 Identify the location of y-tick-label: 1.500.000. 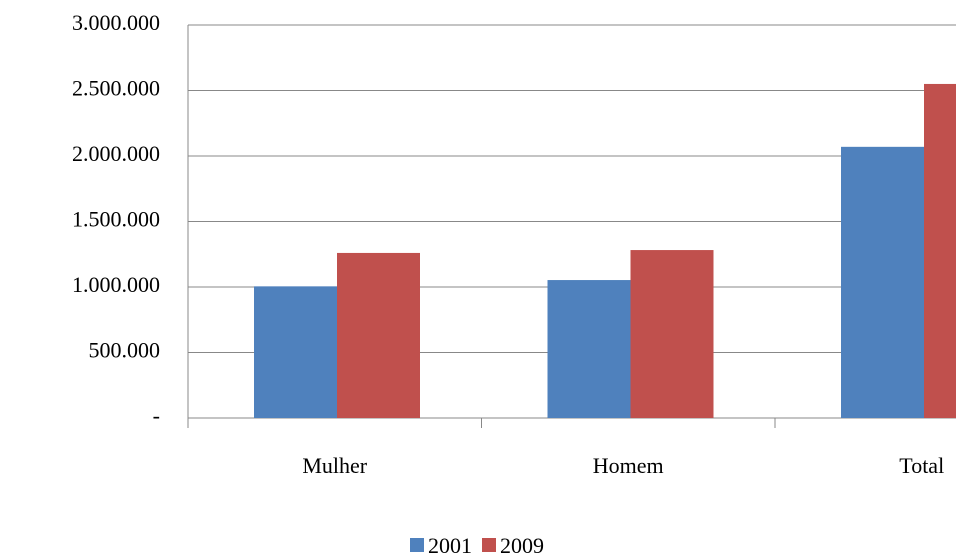
(116, 219).